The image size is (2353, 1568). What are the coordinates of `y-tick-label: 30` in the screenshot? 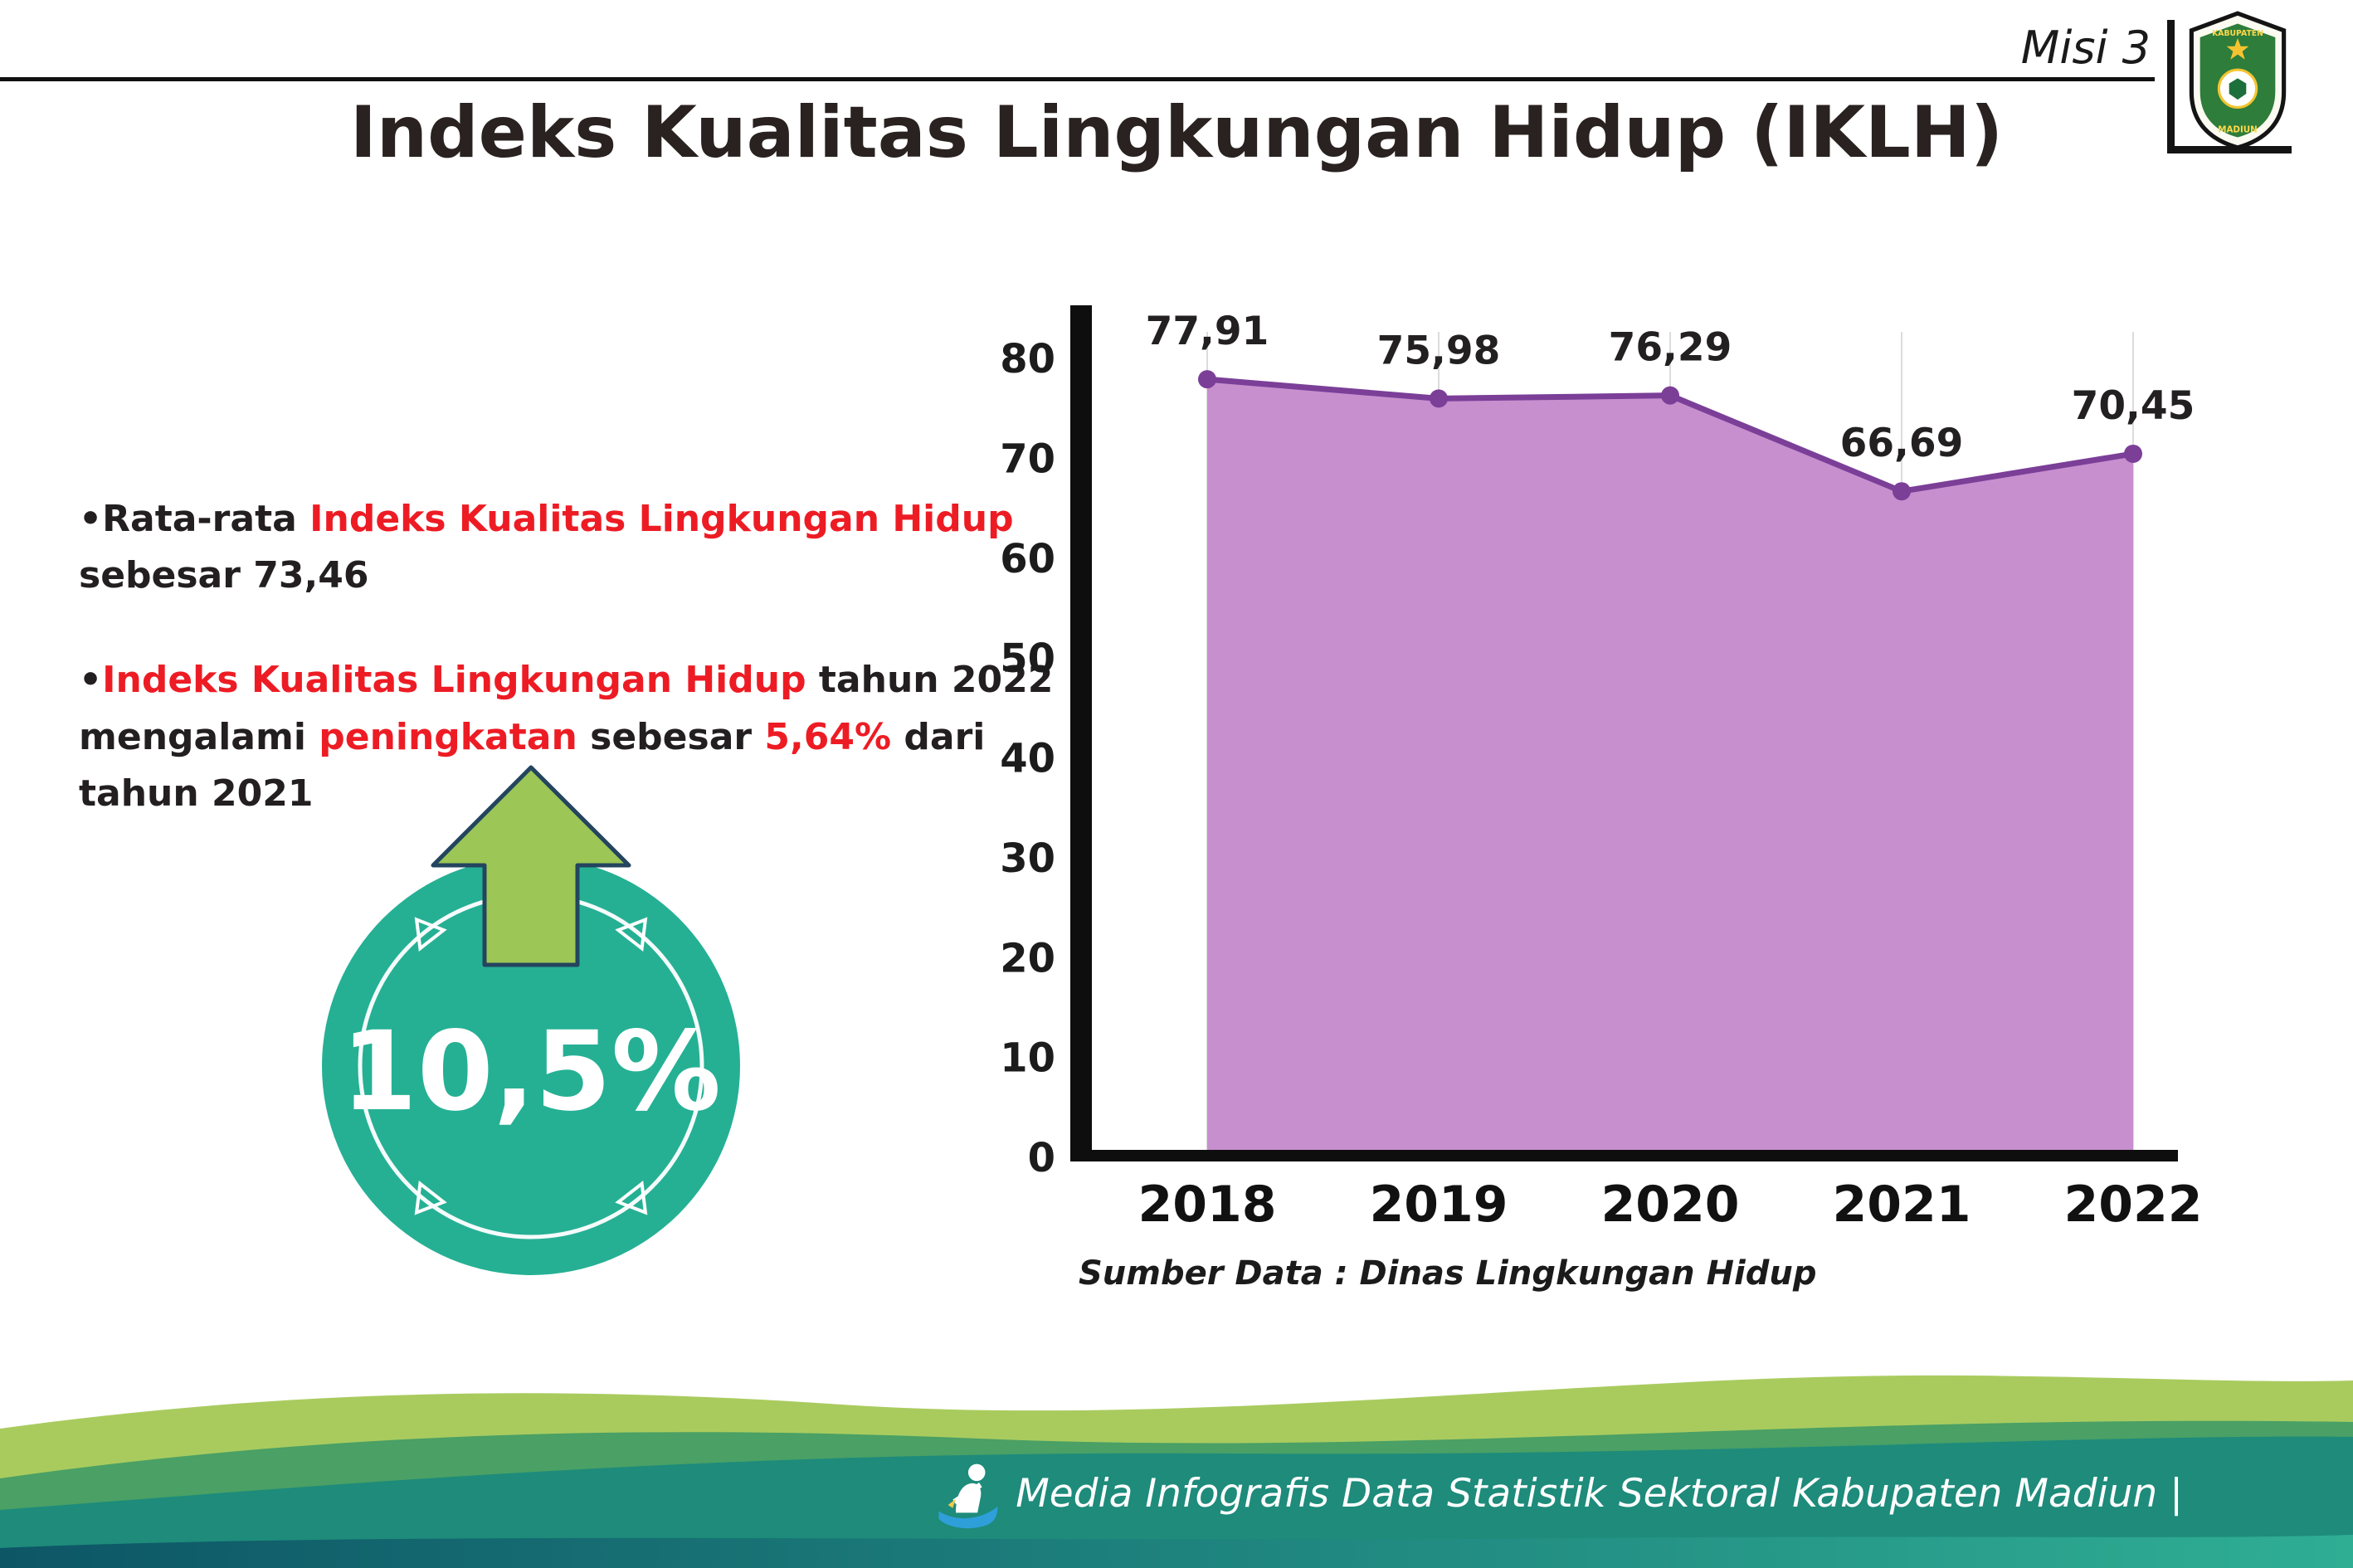 It's located at (1027, 858).